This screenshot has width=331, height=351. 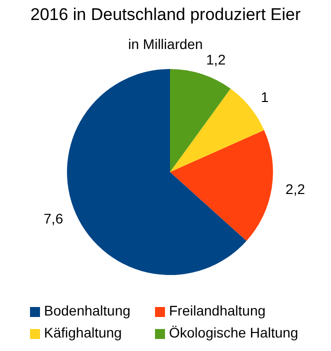 What do you see at coordinates (296, 189) in the screenshot?
I see `data-label: 2,2` at bounding box center [296, 189].